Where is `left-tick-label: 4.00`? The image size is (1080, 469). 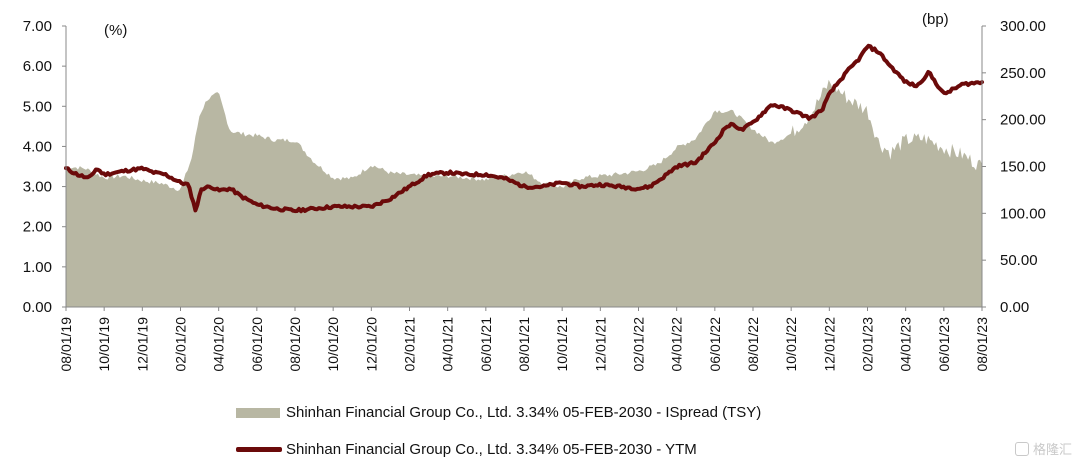
left-tick-label: 4.00 is located at coordinates (37, 146).